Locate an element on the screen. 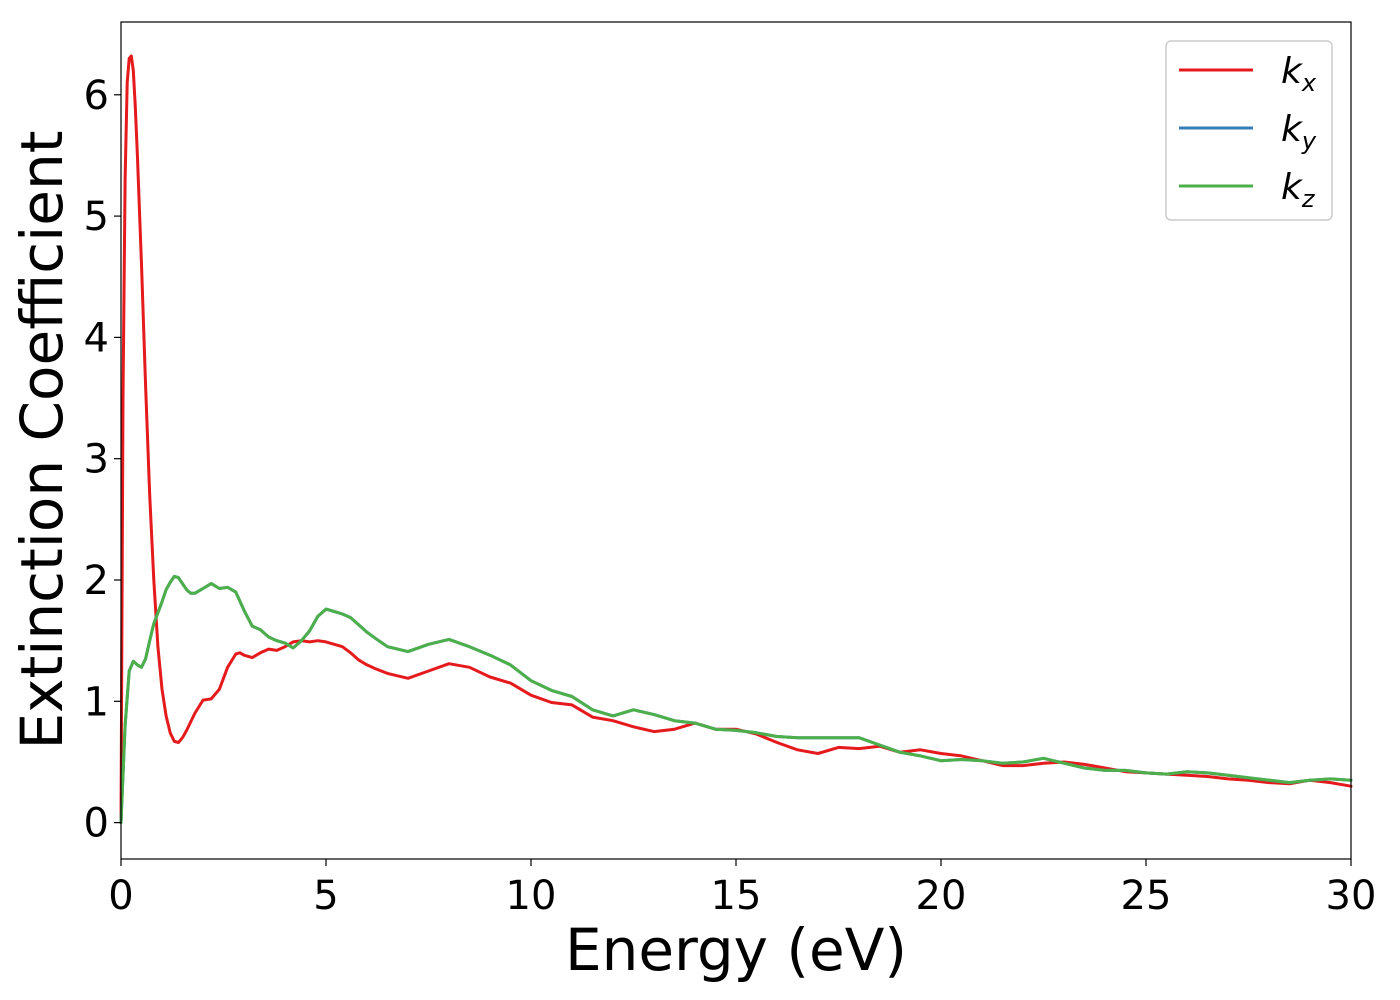 Image resolution: width=1400 pixels, height=1000 pixels. x-tick-label: 15 is located at coordinates (736, 896).